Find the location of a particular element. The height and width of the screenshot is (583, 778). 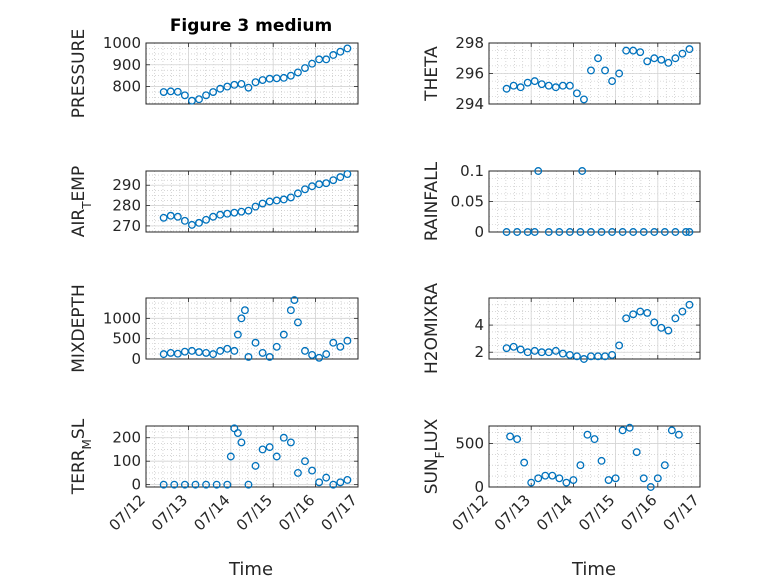

x-axis-label-left: Time is located at coordinates (250, 569).